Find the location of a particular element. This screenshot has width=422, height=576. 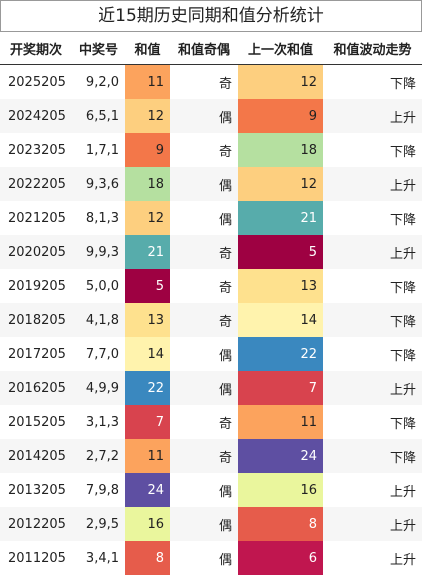

table-row: 2015205 3,1,3 7 奇 11 下降 is located at coordinates (211, 422).